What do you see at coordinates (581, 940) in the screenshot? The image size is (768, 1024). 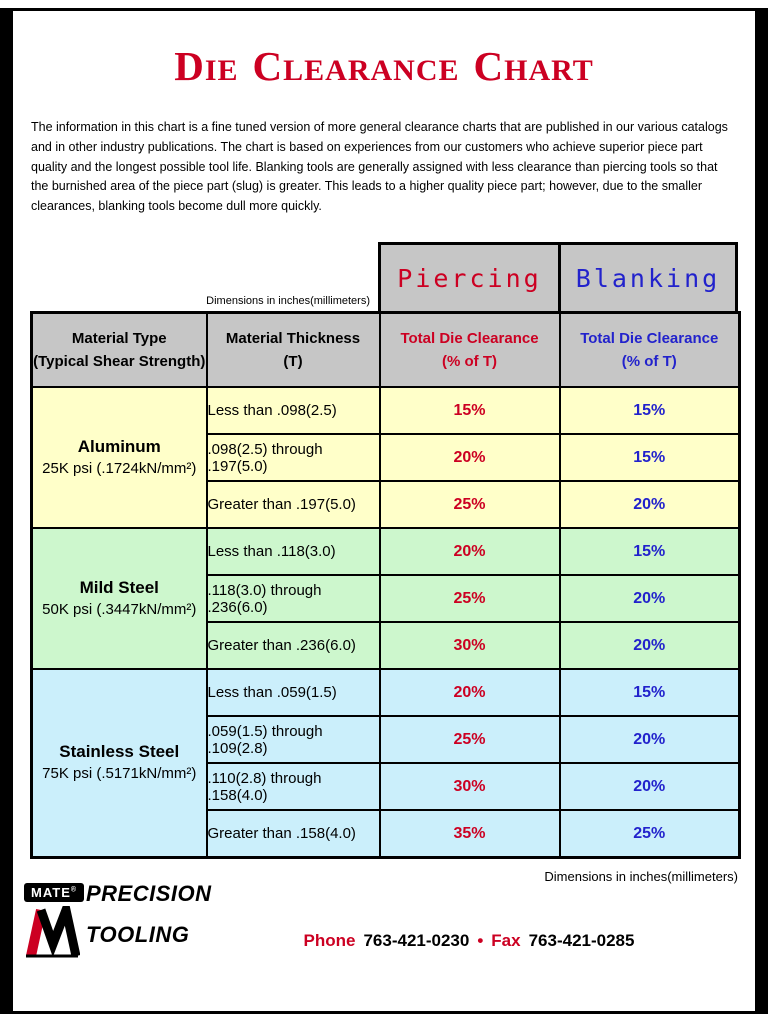 I see `fax-number: 763-421-0285` at bounding box center [581, 940].